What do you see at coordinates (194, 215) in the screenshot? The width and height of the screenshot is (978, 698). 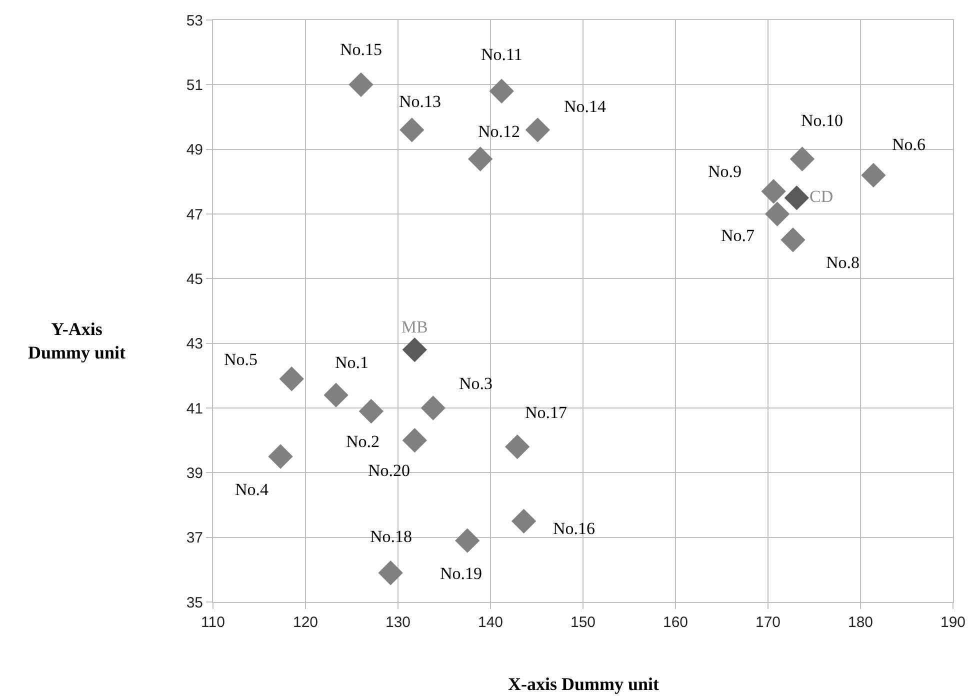 I see `y-tick-label: 47` at bounding box center [194, 215].